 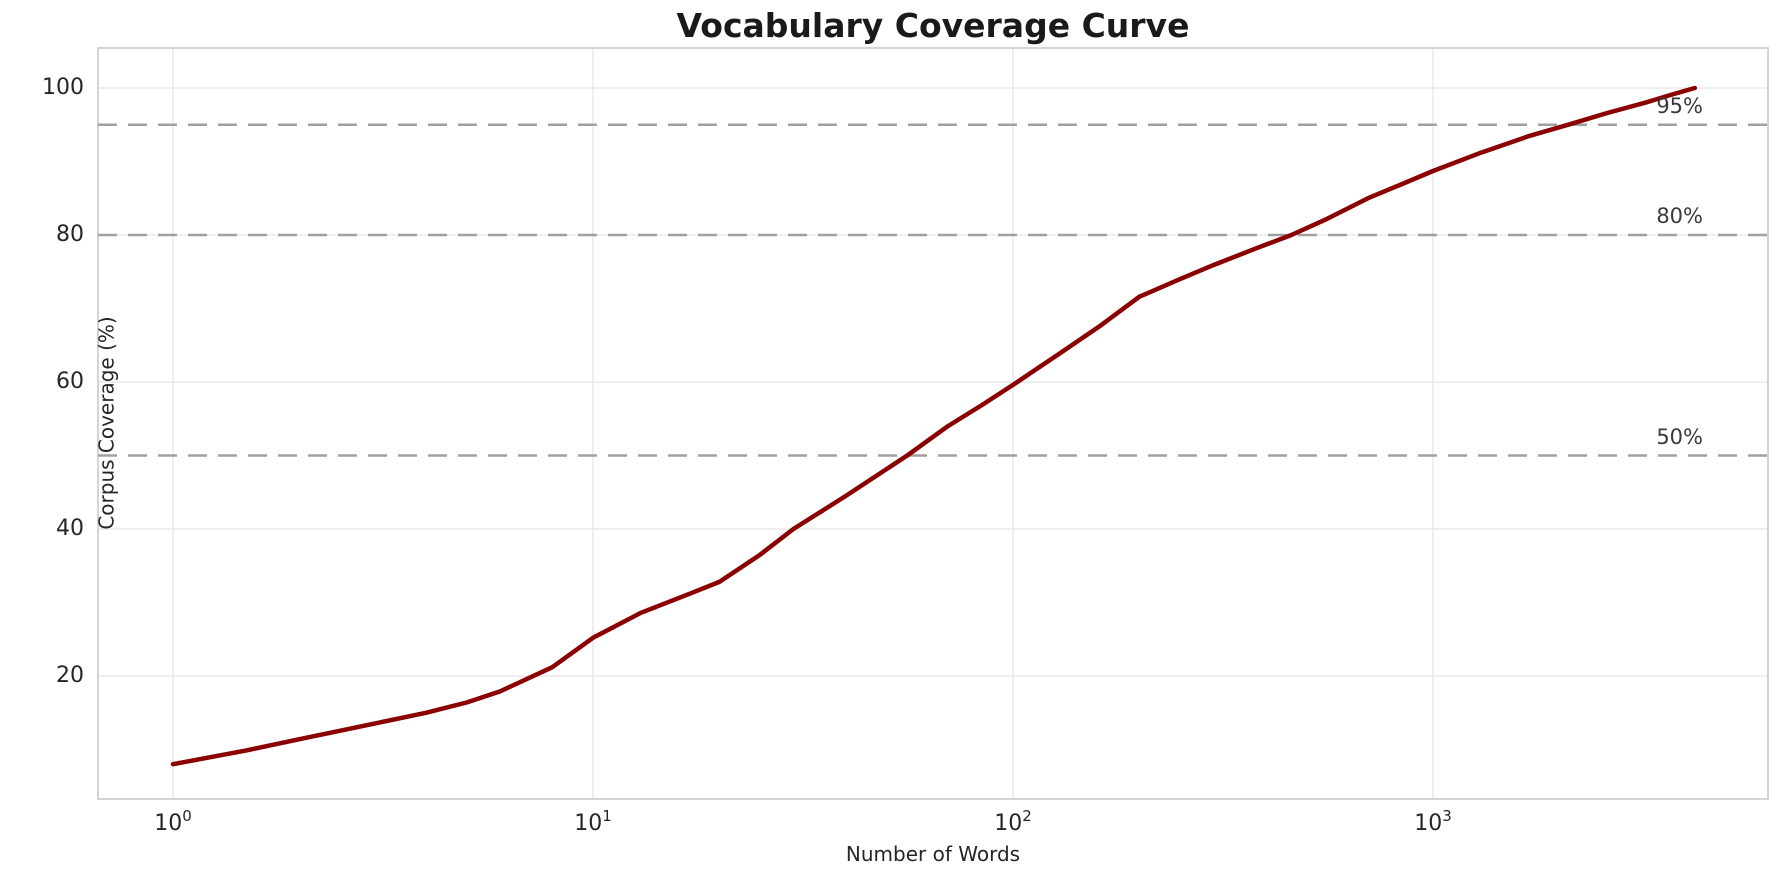 What do you see at coordinates (70, 676) in the screenshot?
I see `y-tick-label-20: 20` at bounding box center [70, 676].